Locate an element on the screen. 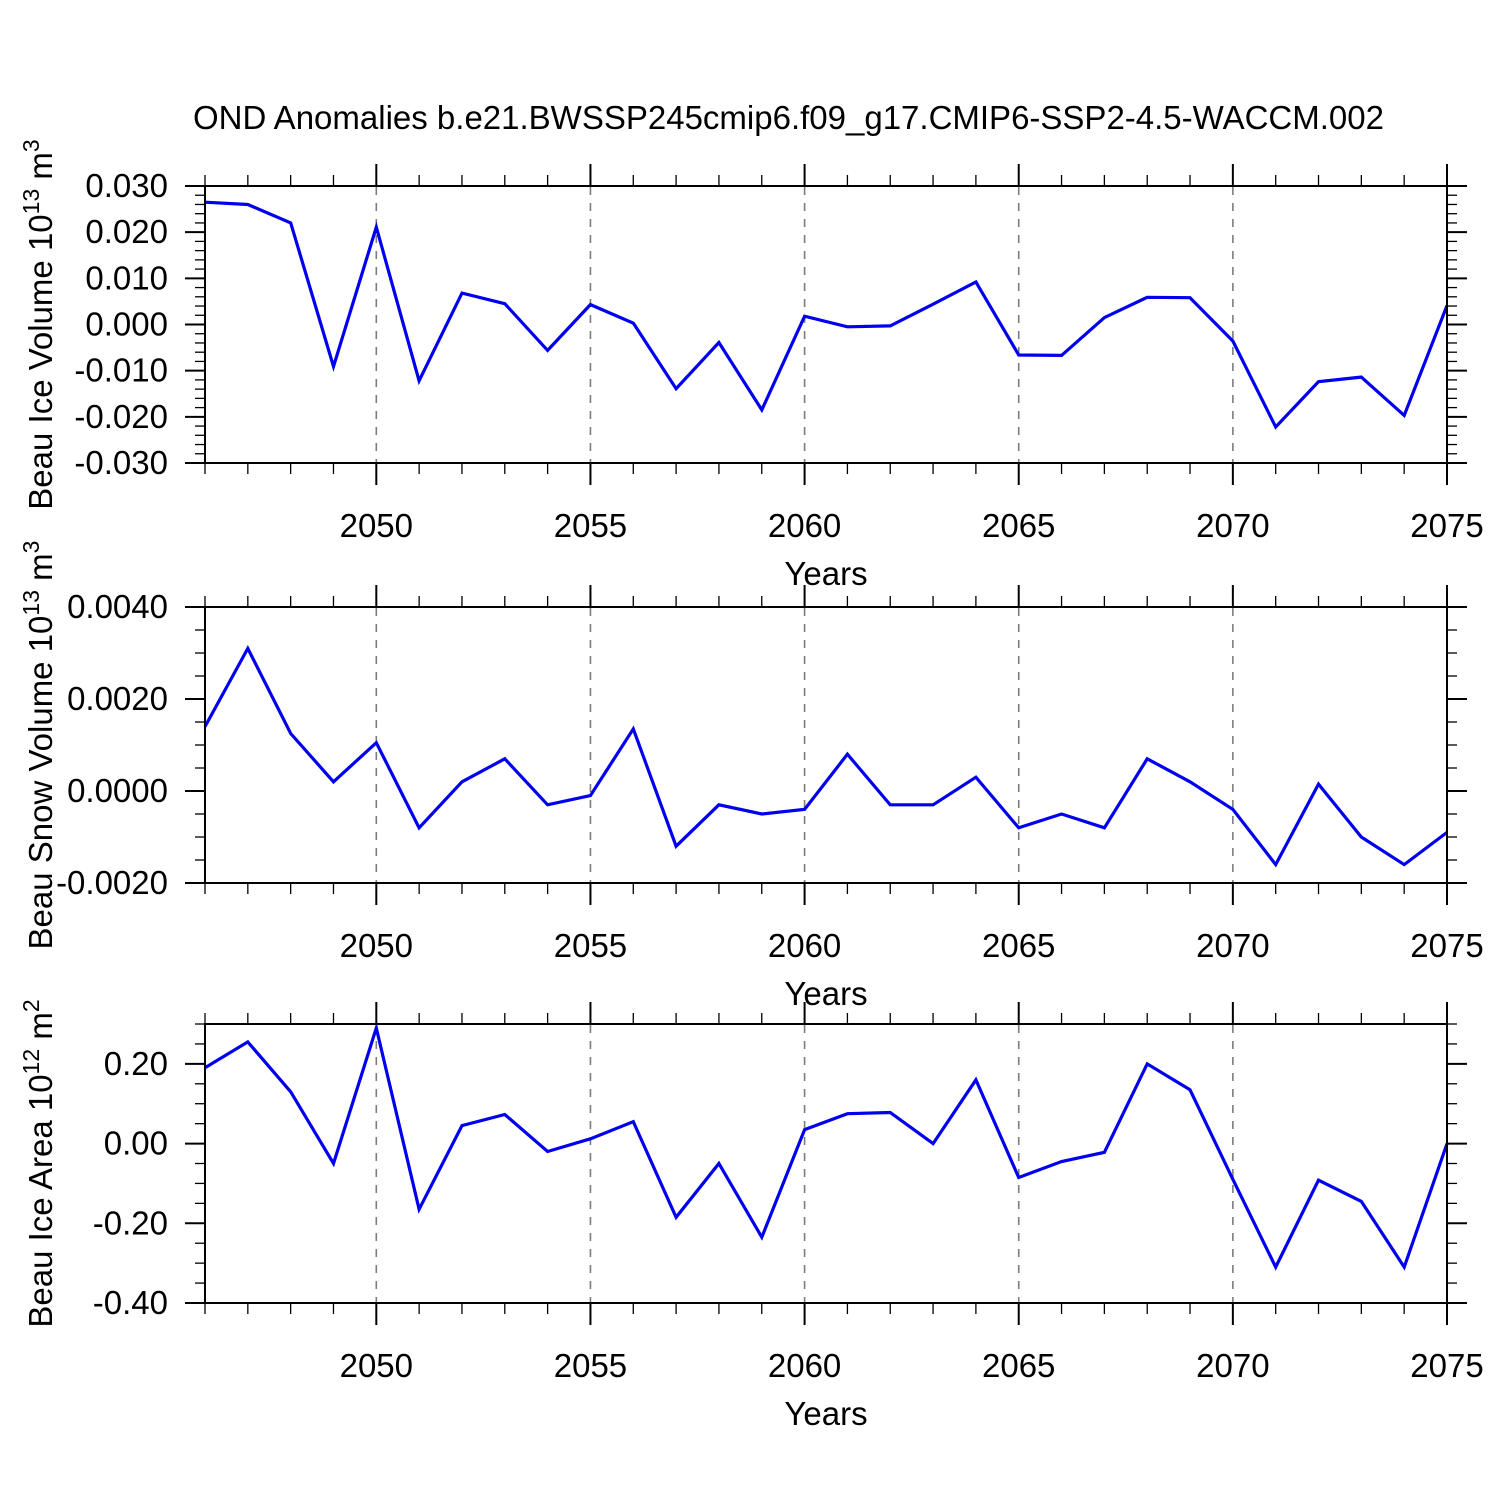  y-tick-label: 0.0040 is located at coordinates (117, 606).